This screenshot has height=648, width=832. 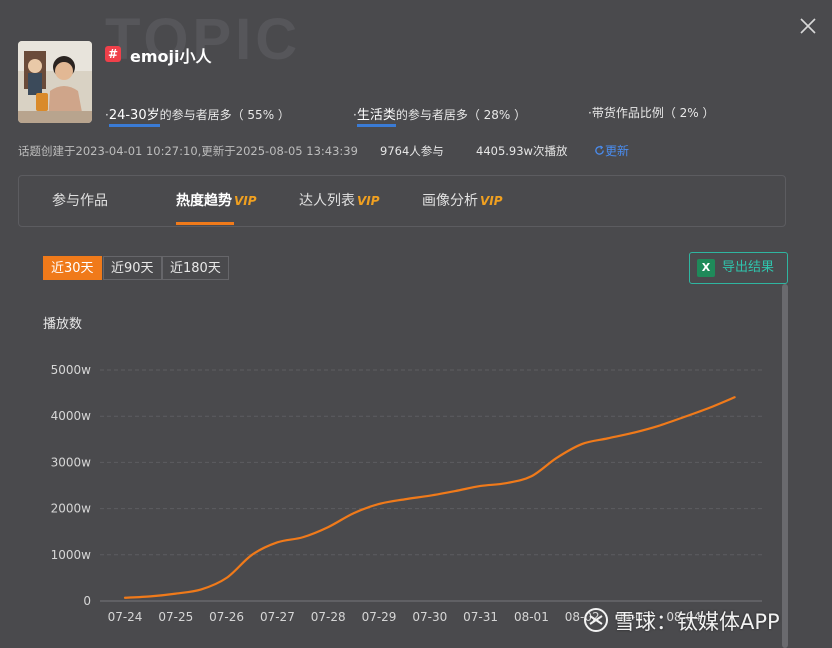 What do you see at coordinates (113, 54) in the screenshot?
I see `hashtag-icon: #` at bounding box center [113, 54].